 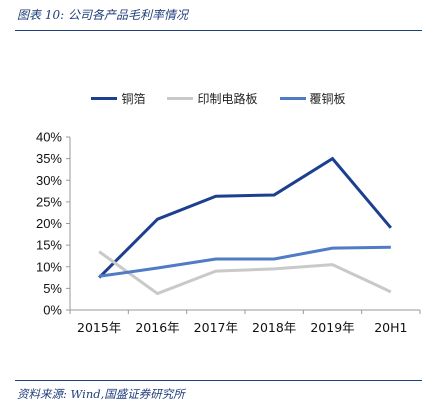 I want to click on legend-swatch-ccl, so click(x=292, y=98).